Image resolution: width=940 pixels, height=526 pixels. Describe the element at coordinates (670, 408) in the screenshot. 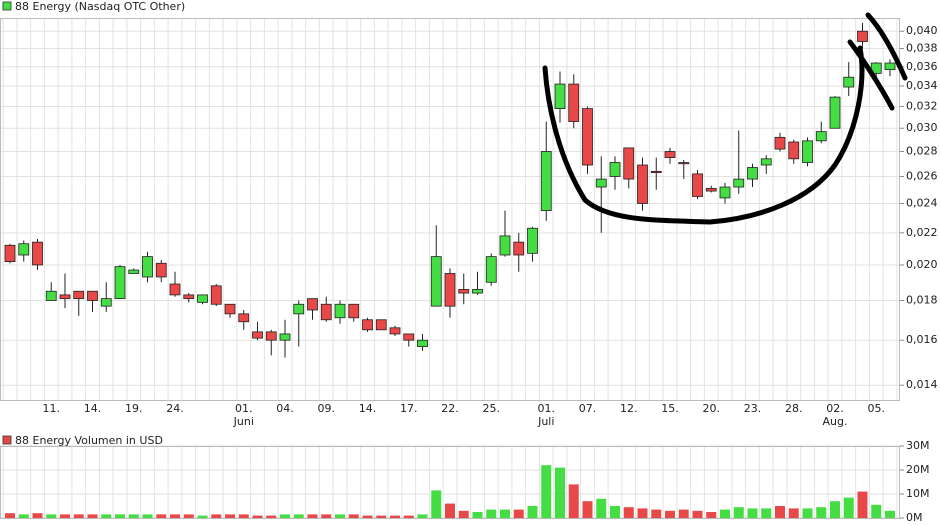

I see `x-tick-label: 15.` at that location.